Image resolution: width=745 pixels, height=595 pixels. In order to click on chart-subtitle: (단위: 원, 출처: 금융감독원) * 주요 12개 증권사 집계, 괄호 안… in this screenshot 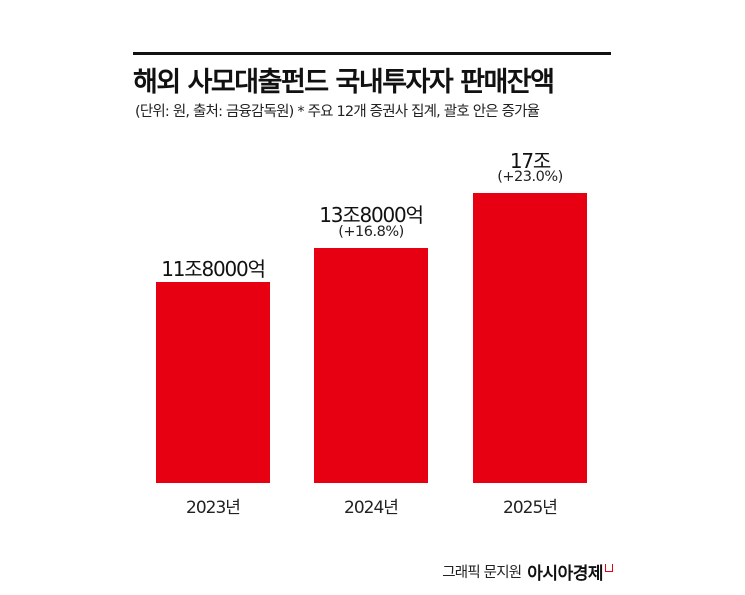, I will do `click(337, 112)`.